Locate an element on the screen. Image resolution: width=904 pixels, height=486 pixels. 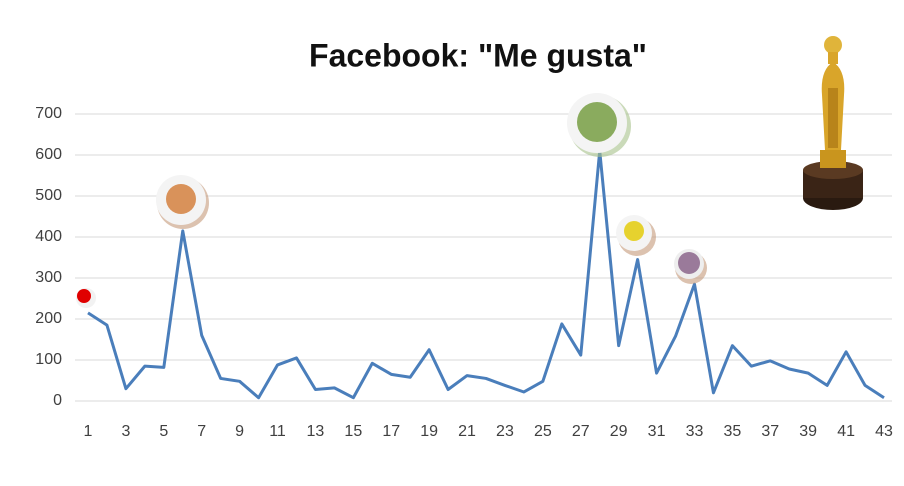
x-tick-label: 41 is located at coordinates (846, 431).